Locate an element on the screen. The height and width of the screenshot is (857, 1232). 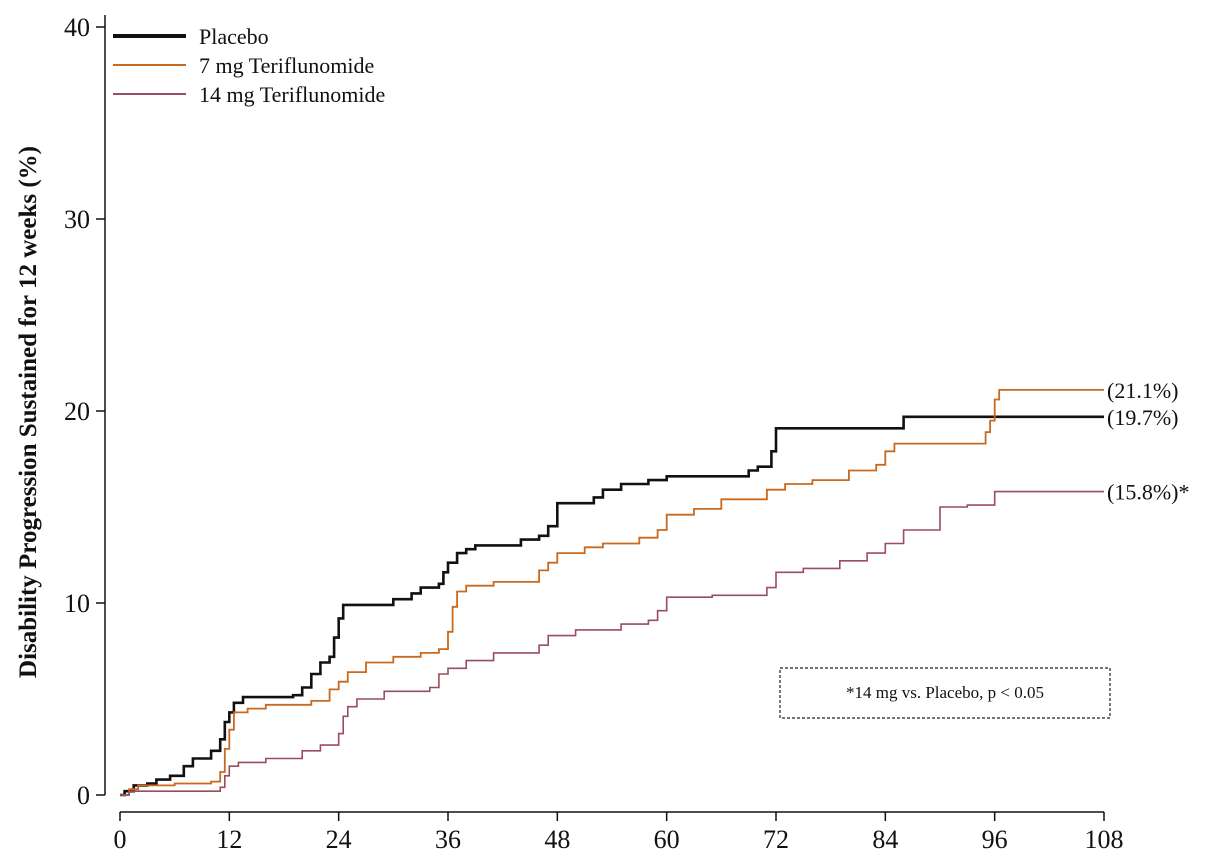
end-label-1: (21.1%) is located at coordinates (1142, 390).